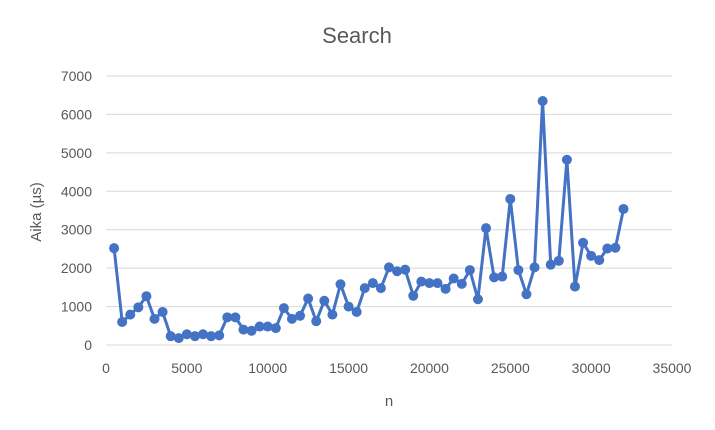 This screenshot has width=715, height=430. What do you see at coordinates (267, 368) in the screenshot?
I see `x-tick-label: 10000` at bounding box center [267, 368].